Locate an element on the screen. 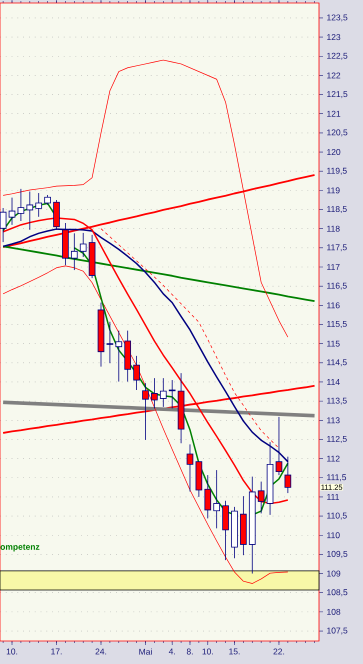 Image resolution: width=363 pixels, height=664 pixels. y-tick-label: 117,5 is located at coordinates (337, 248).